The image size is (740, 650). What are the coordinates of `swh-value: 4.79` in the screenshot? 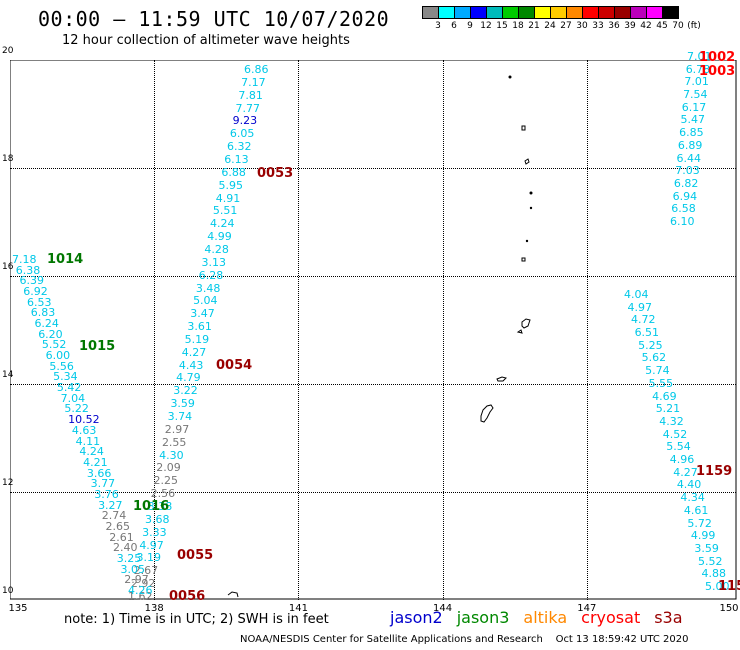 It's located at (188, 378).